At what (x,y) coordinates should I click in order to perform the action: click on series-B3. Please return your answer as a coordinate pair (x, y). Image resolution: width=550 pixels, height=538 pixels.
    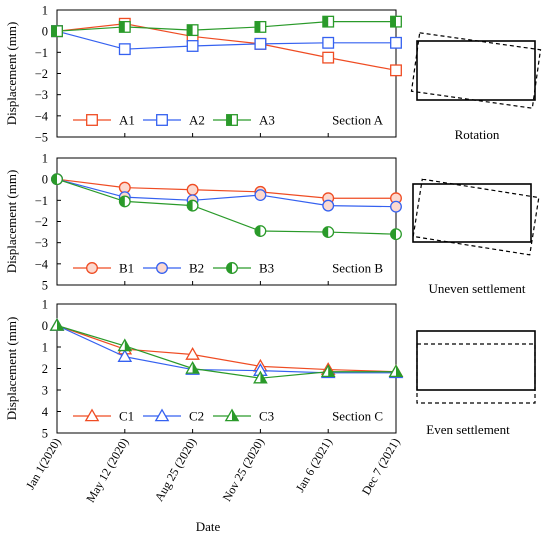
    Looking at the image, I should click on (226, 207).